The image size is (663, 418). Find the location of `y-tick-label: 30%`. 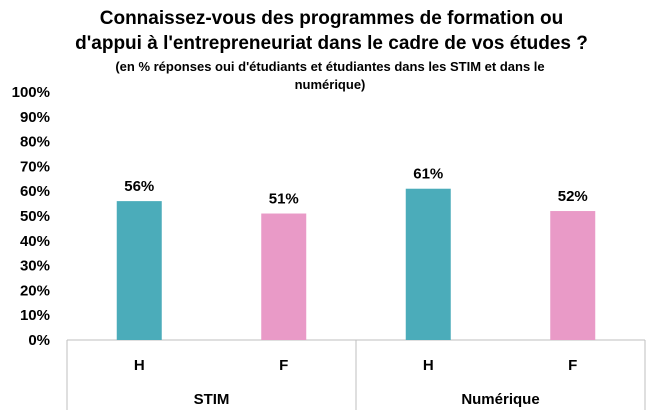

y-tick-label: 30% is located at coordinates (35, 266).